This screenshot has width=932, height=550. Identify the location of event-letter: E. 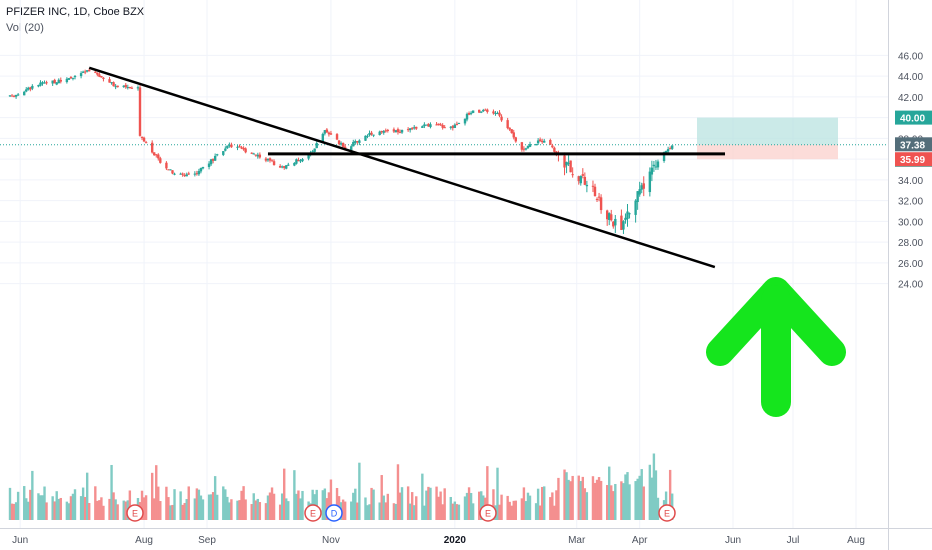
(667, 514).